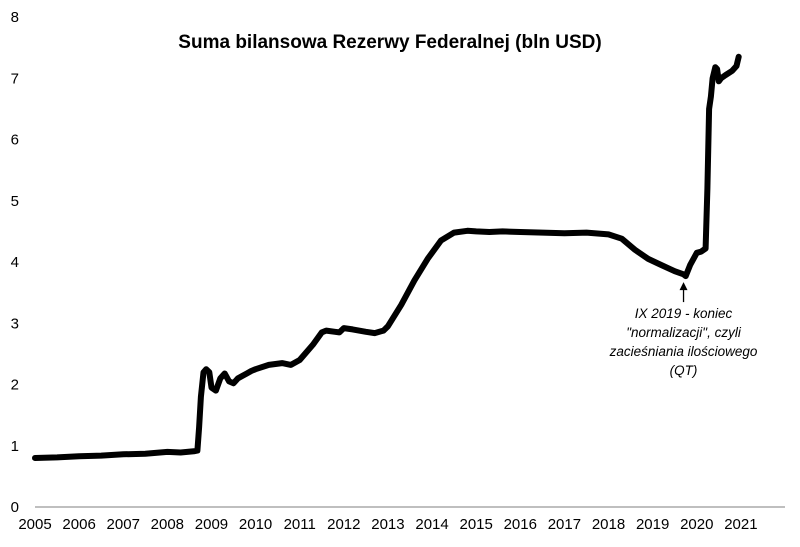 This screenshot has height=547, width=800. I want to click on x-tick-label: 2021, so click(740, 524).